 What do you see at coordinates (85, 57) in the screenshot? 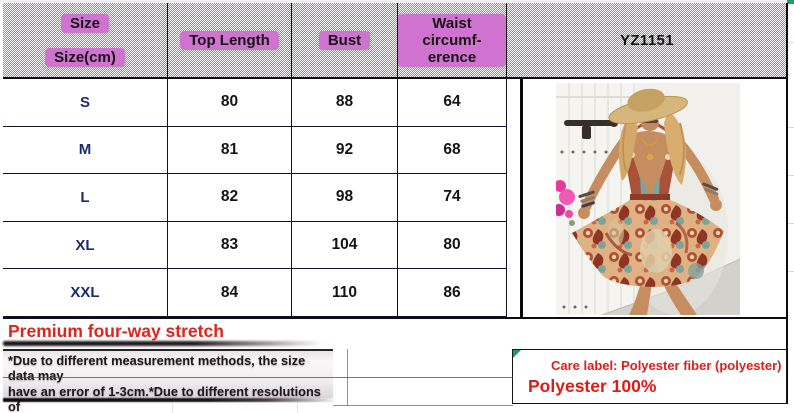
I see `header-size-unit-label: Size(cm)` at bounding box center [85, 57].